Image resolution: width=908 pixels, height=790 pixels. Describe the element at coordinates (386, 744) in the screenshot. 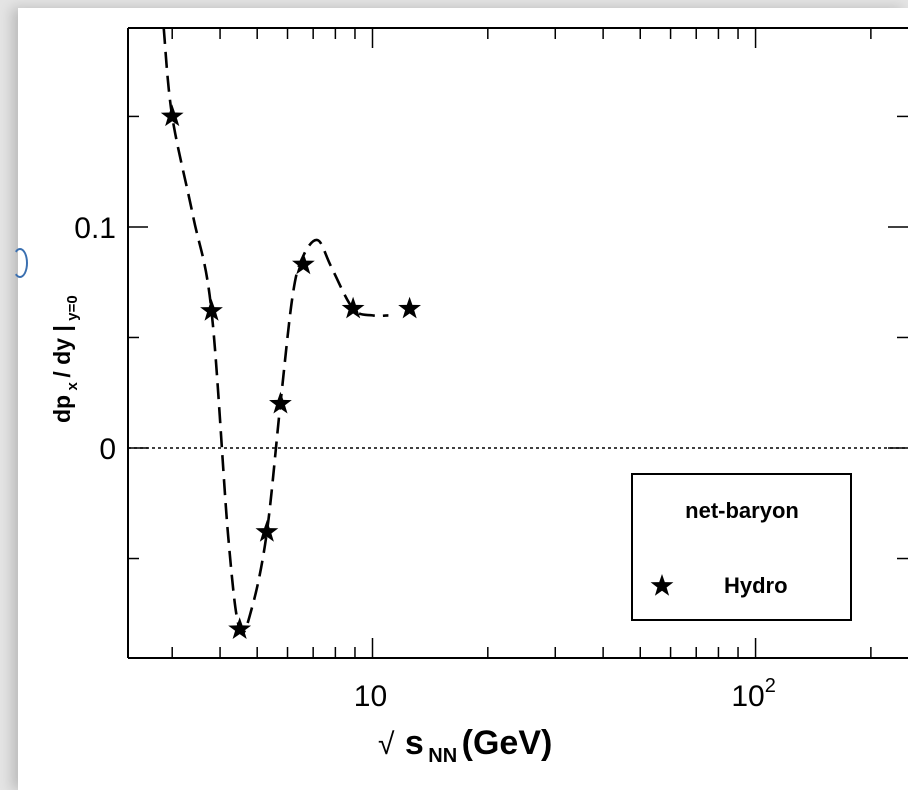

I see `x-axis-title-prefix: √` at that location.